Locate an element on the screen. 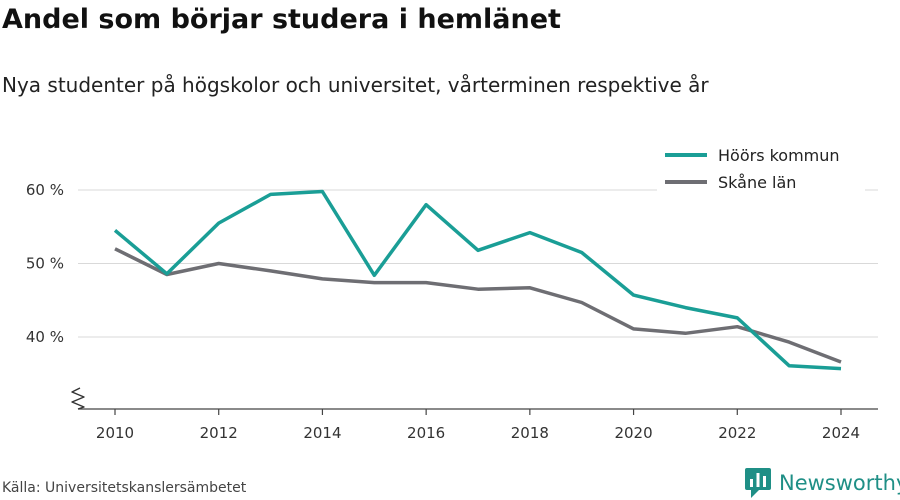  y-tick-label: 50 % is located at coordinates (45, 264).